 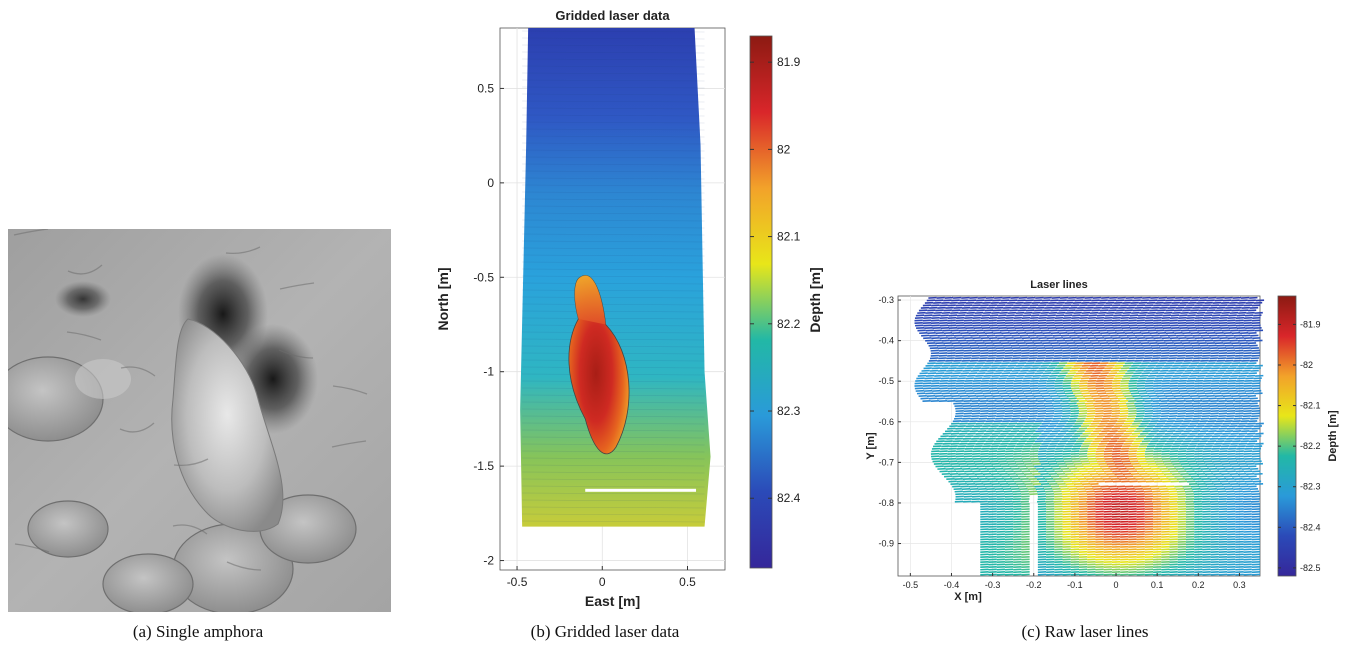 What do you see at coordinates (83, 299) in the screenshot?
I see `shadow-left` at bounding box center [83, 299].